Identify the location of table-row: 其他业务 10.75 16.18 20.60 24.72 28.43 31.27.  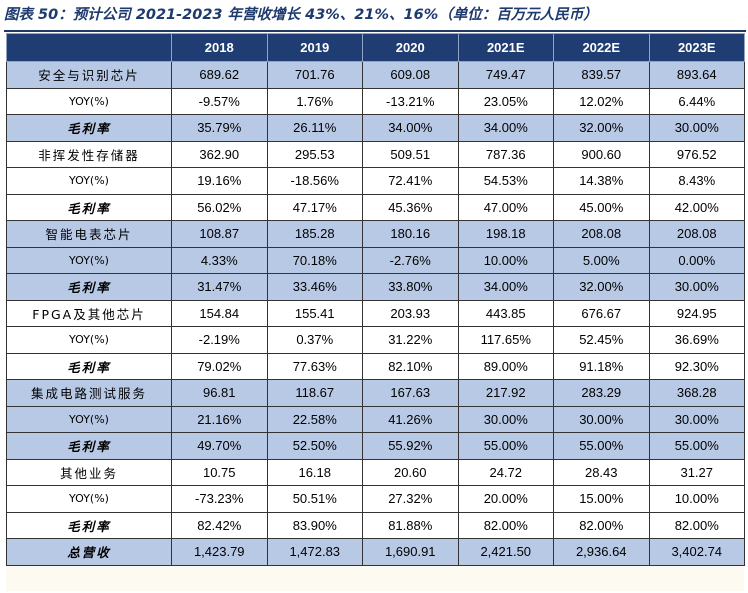
(375, 472).